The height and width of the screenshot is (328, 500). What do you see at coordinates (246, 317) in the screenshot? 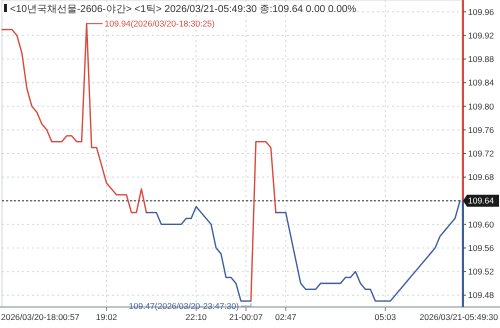
I see `x-tick-label: 21-00:07` at bounding box center [246, 317].